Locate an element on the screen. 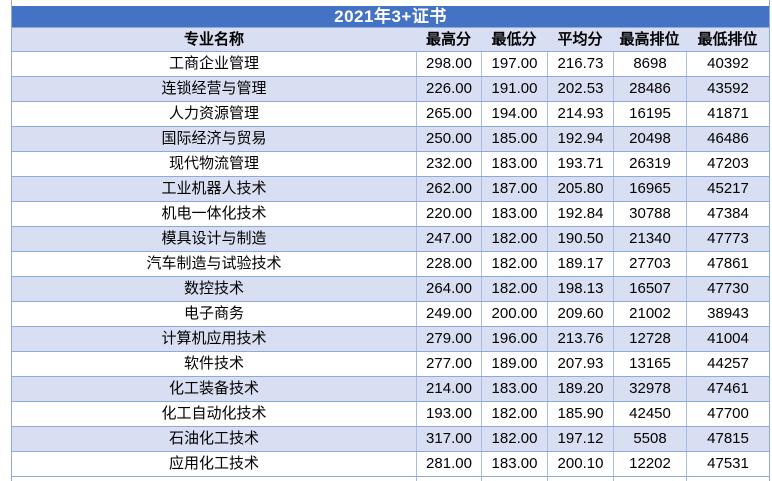 Image resolution: width=772 pixels, height=481 pixels. table-row: 模具设计与制造 247.00 182.00 190.50 21340 47773 is located at coordinates (390, 239).